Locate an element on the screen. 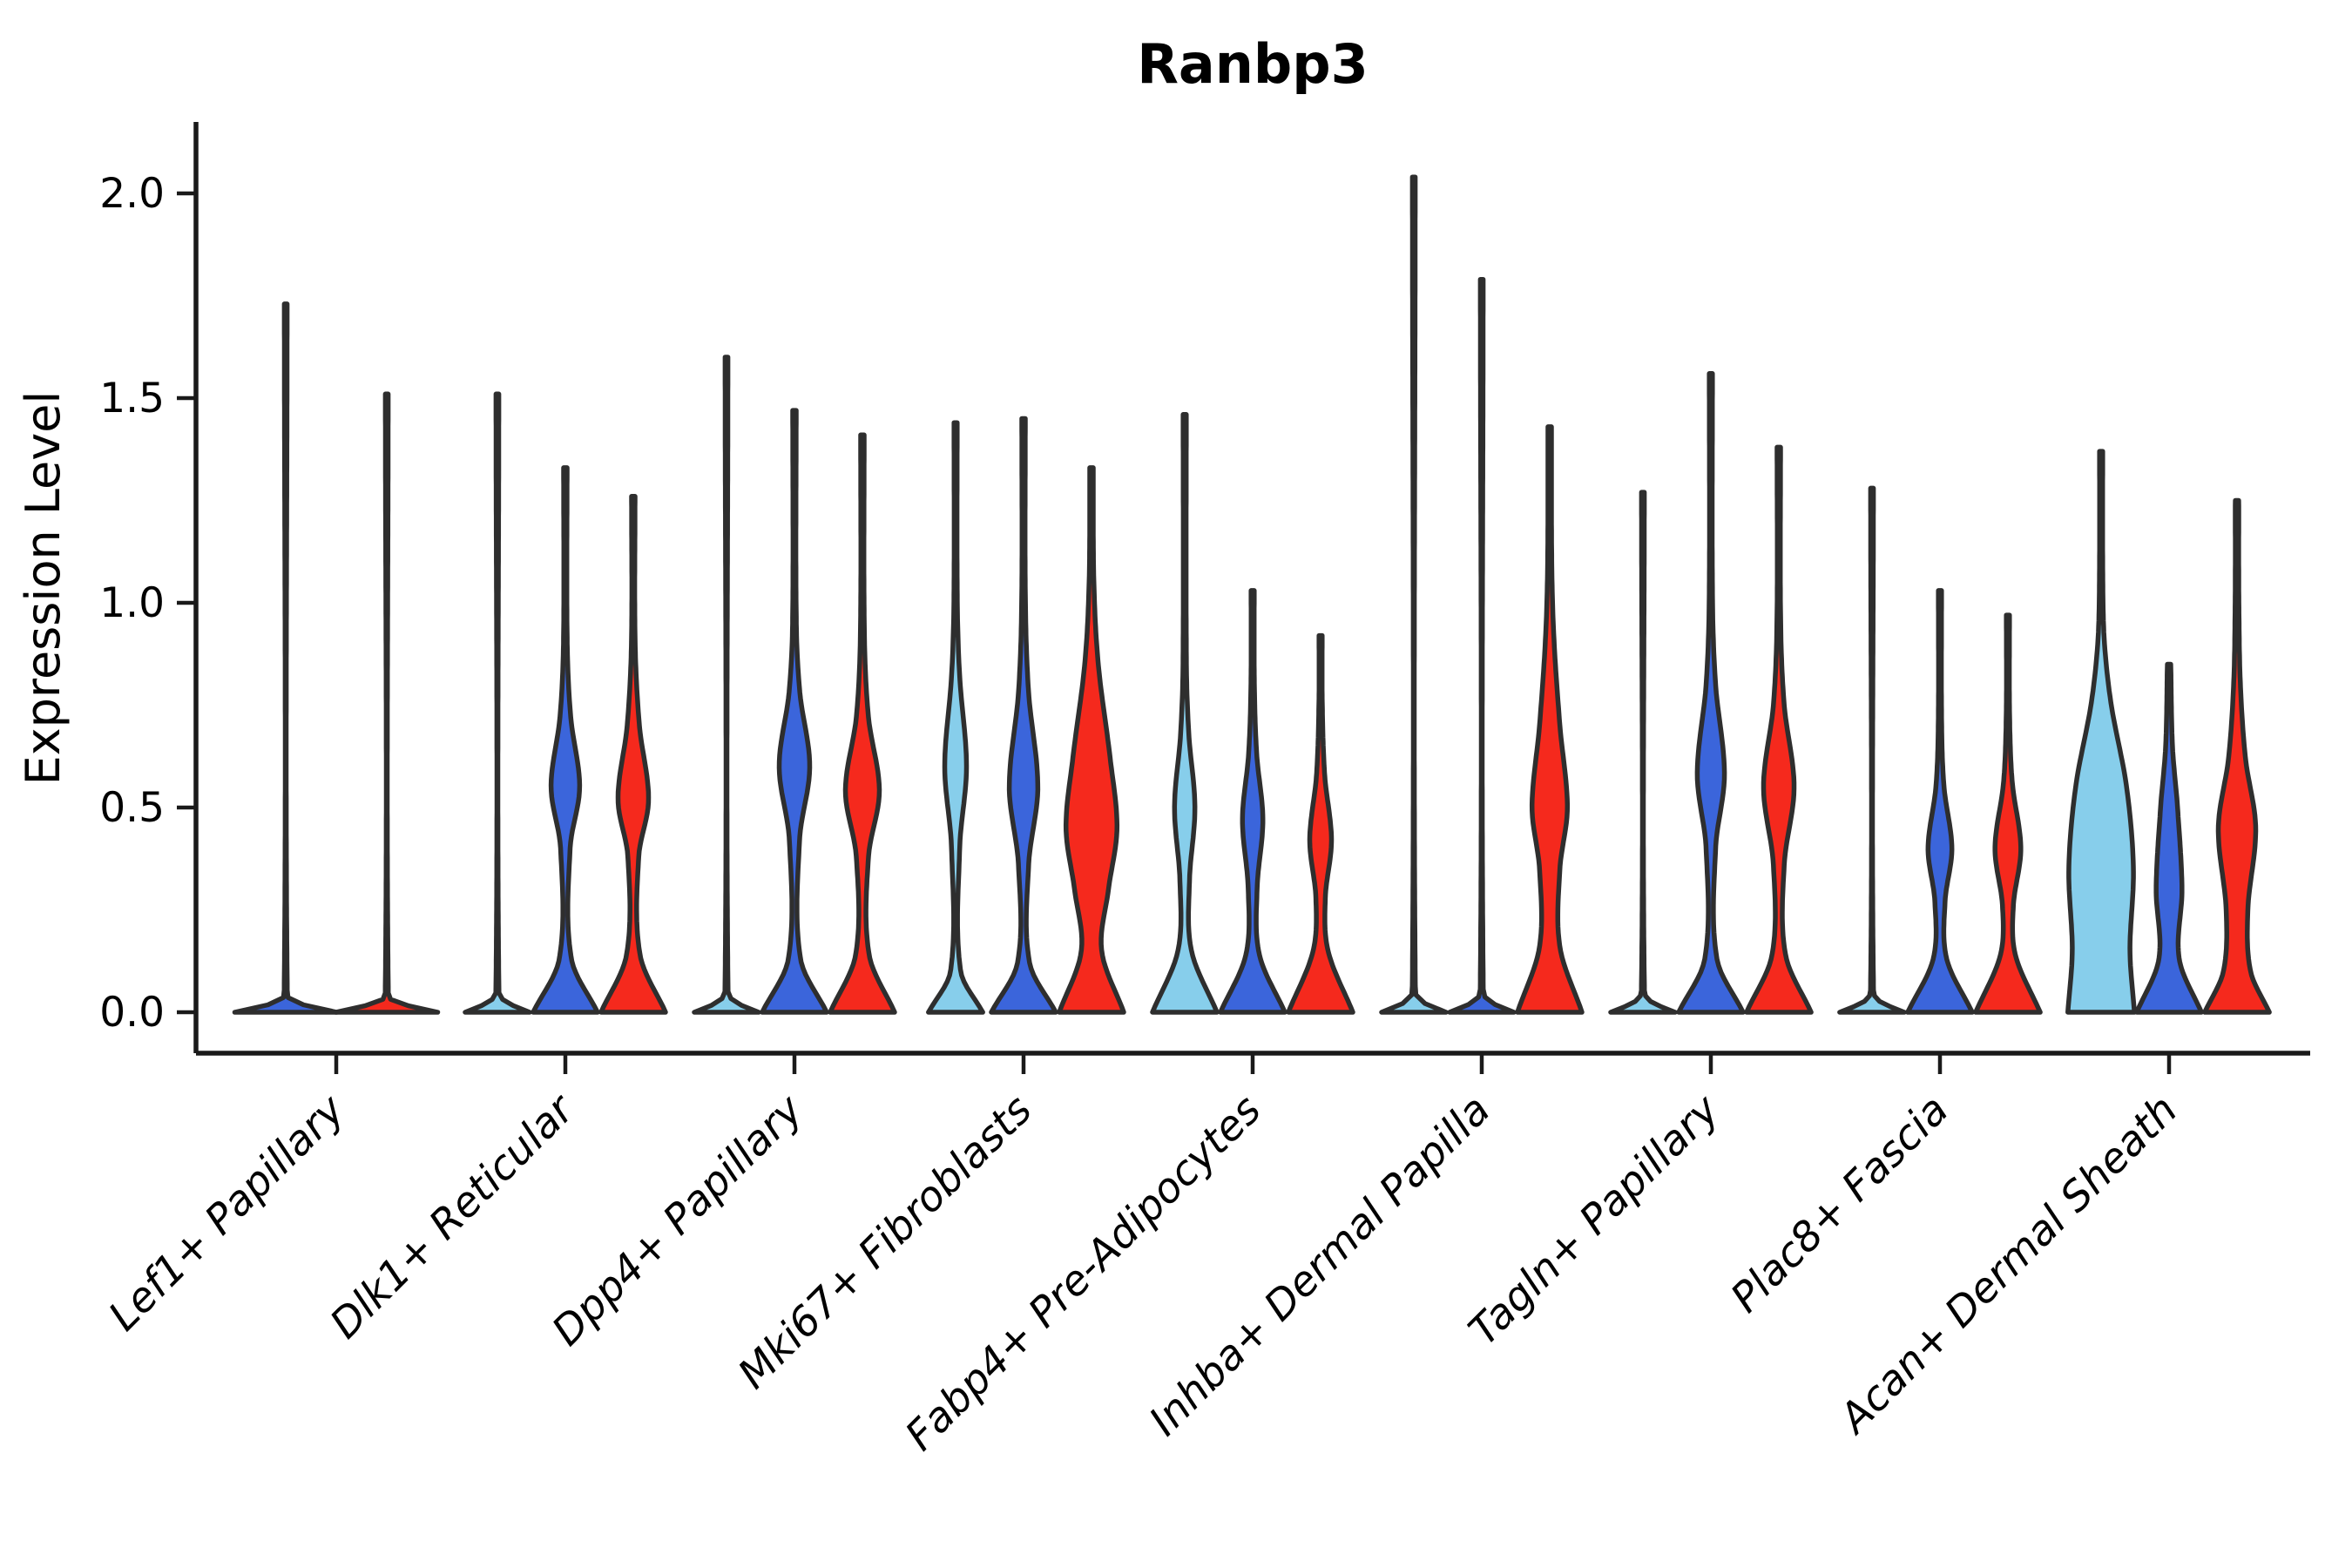 The image size is (2352, 1568). y-tick-label: 2.0 is located at coordinates (132, 194).